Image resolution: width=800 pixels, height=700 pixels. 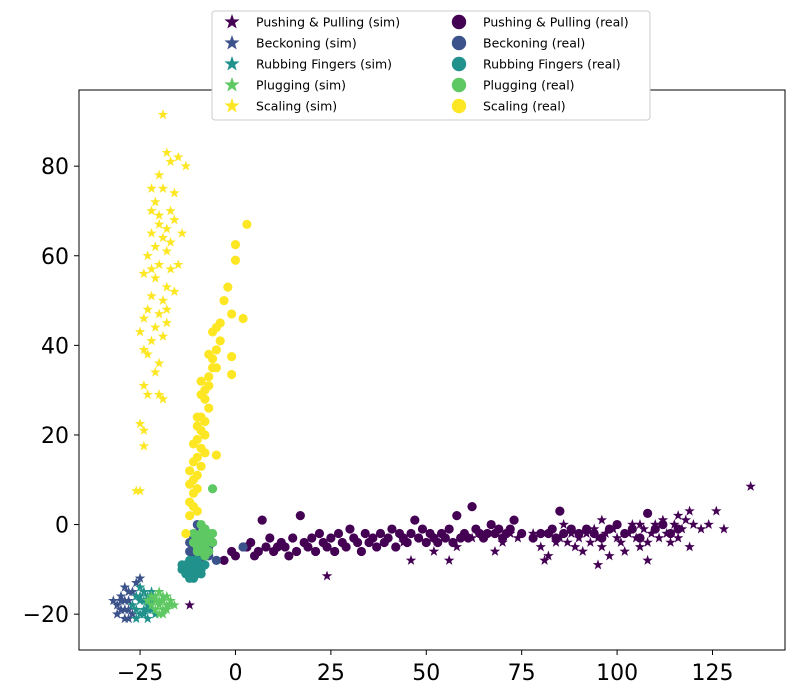 I want to click on legend-label: Rubbing Fingers (real), so click(x=552, y=64).